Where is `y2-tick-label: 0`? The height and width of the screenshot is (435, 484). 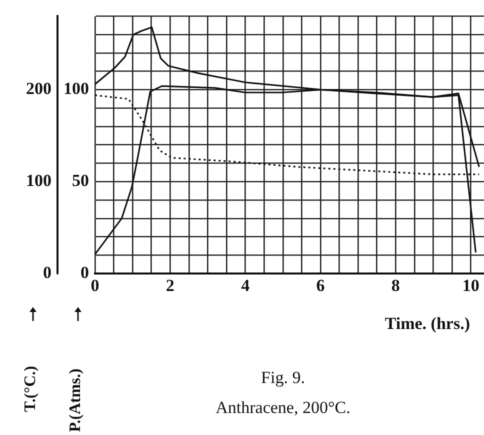 y2-tick-label: 0 is located at coordinates (84, 272).